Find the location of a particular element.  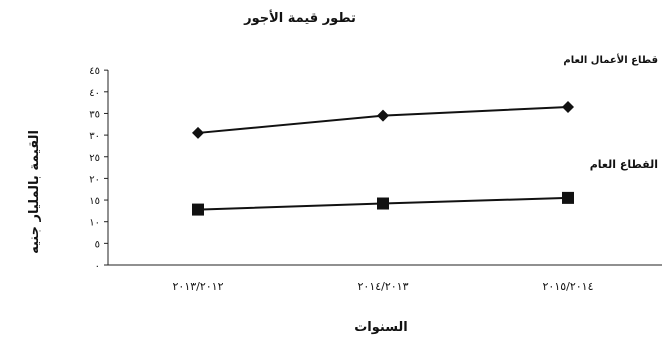

x-tick-label: ٢٠١٥/٢٠١٤ is located at coordinates (568, 286).